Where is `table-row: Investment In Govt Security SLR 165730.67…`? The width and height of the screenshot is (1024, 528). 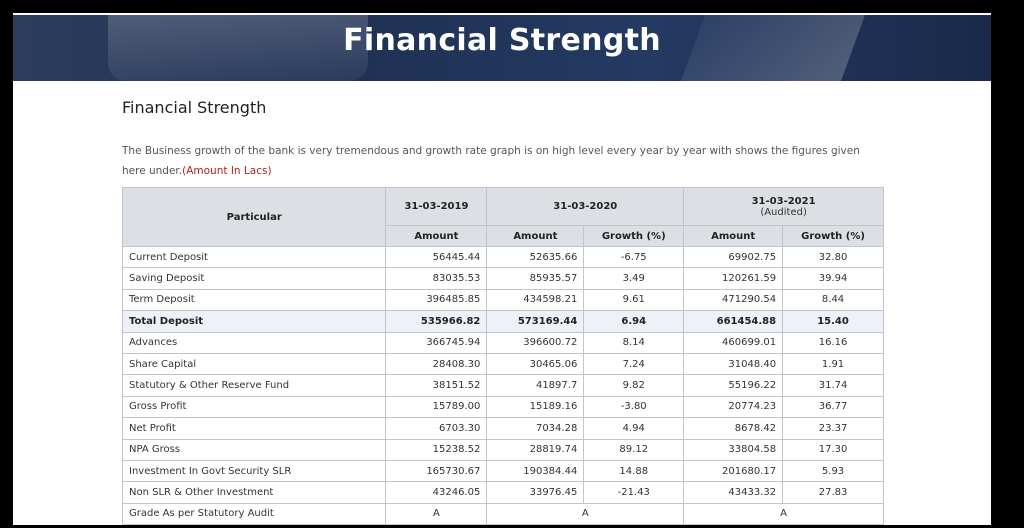 table-row: Investment In Govt Security SLR 165730.67… is located at coordinates (502, 471).